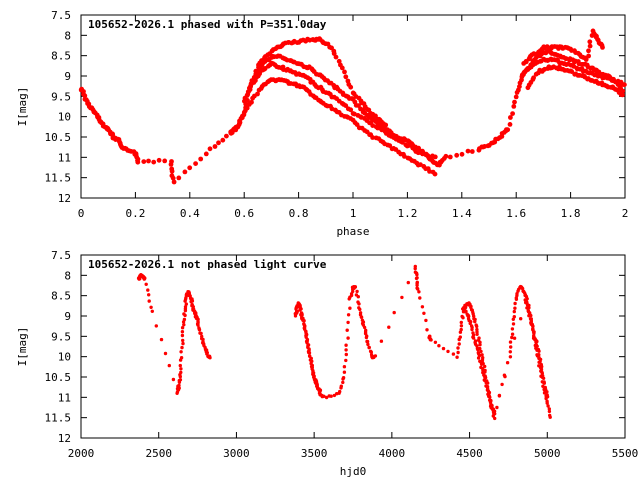  Describe the element at coordinates (353, 471) in the screenshot. I see `x-axis-label: hjd0` at that location.